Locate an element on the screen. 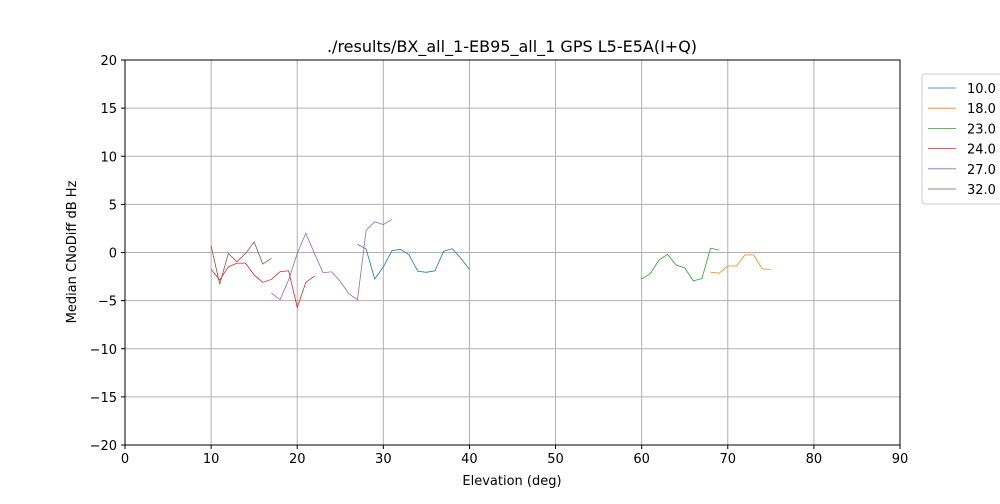  legend-label: 32.0 is located at coordinates (981, 190).